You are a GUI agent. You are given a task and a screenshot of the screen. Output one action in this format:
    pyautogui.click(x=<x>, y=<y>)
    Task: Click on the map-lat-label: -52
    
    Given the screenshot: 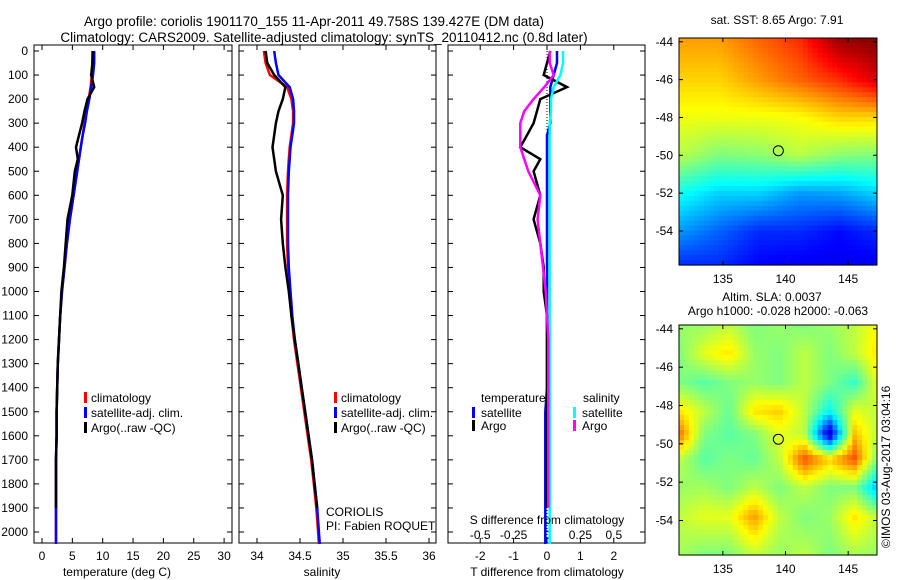 What is the action you would take?
    pyautogui.click(x=665, y=193)
    